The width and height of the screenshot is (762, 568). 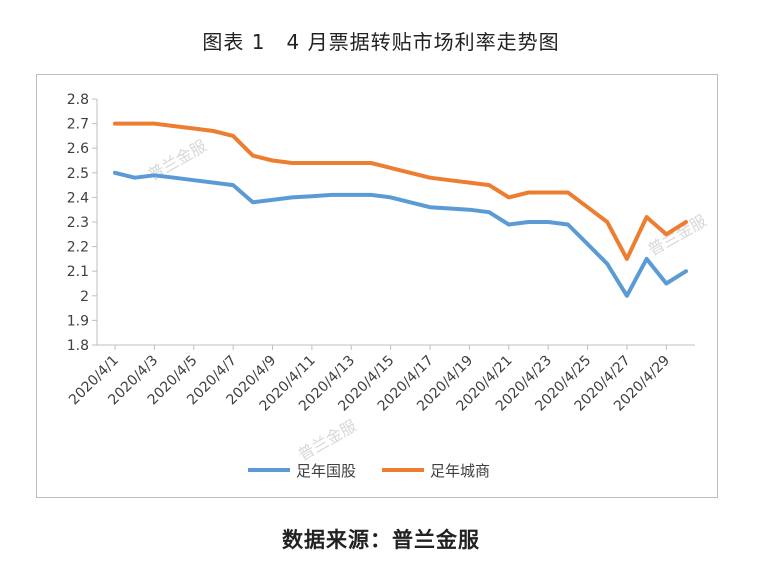 What do you see at coordinates (78, 198) in the screenshot?
I see `y-tick-label: 2.4` at bounding box center [78, 198].